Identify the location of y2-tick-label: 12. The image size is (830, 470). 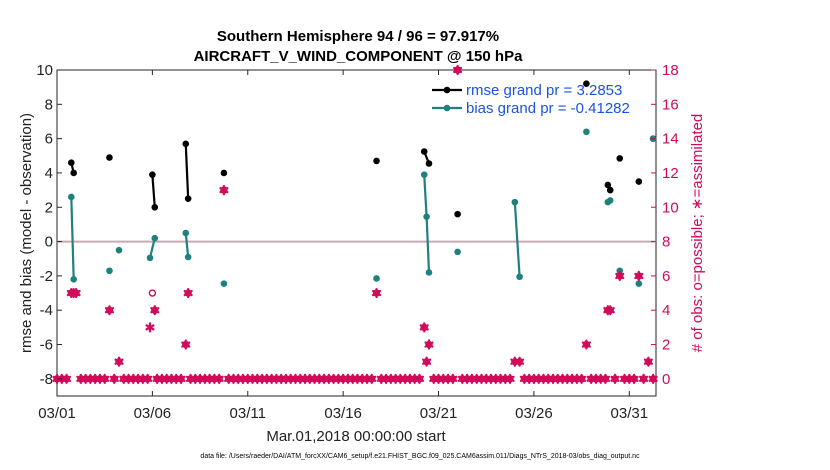
(670, 173).